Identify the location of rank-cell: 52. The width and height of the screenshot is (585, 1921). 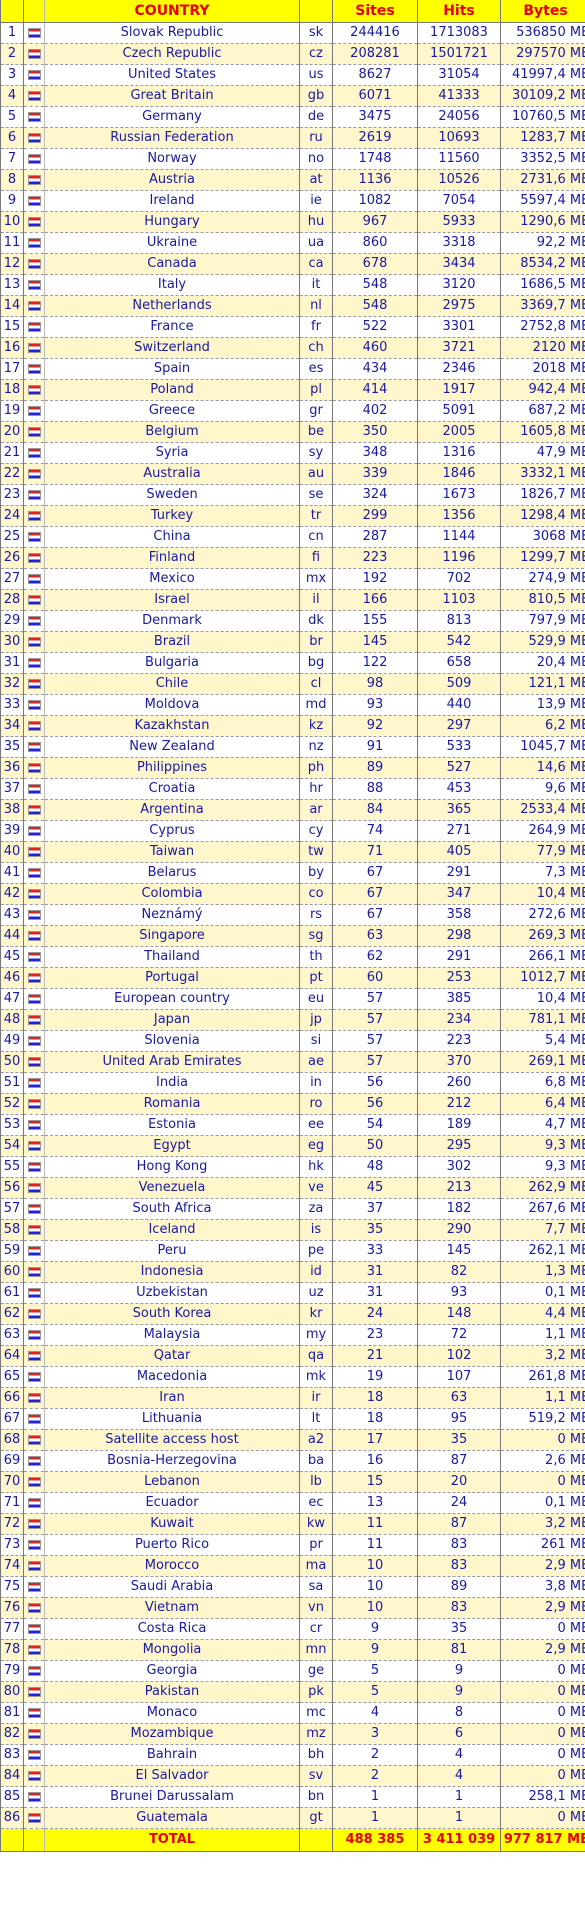
(12, 1104).